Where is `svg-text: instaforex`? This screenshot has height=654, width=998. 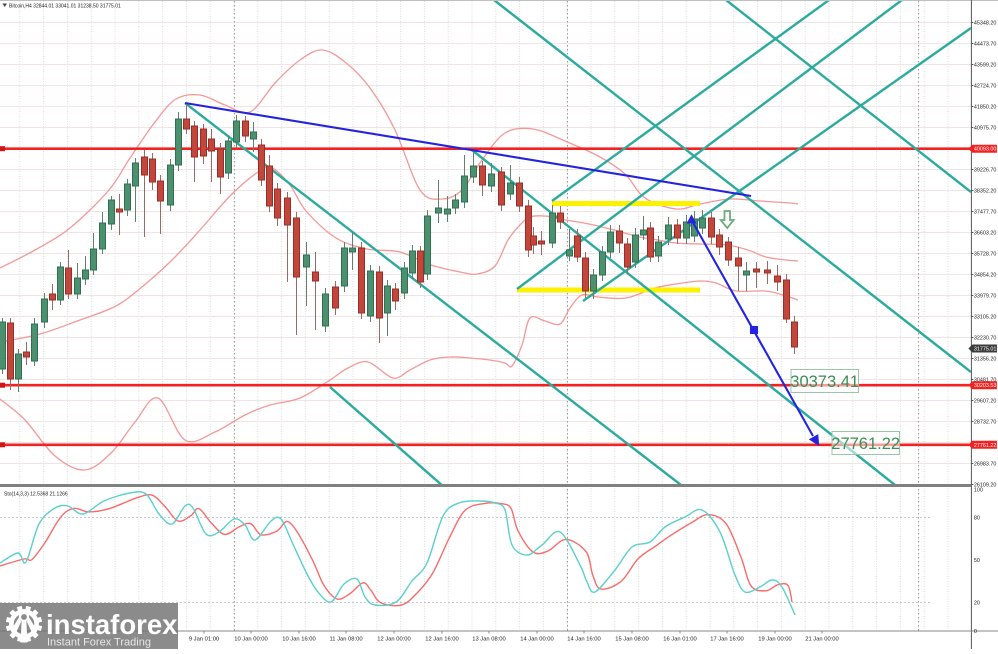 svg-text: instaforex is located at coordinates (112, 624).